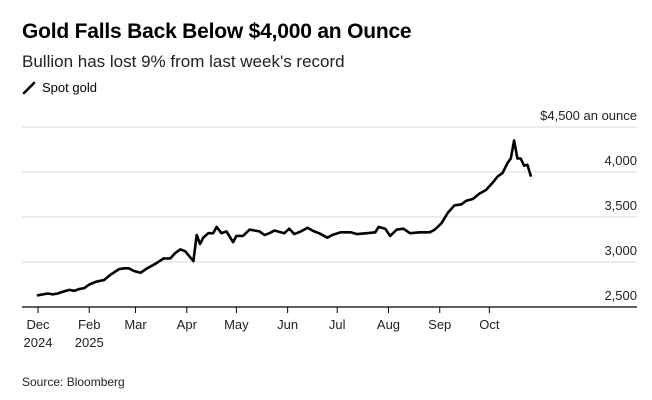 This screenshot has width=652, height=400. I want to click on x-tick-label: Dec, so click(38, 324).